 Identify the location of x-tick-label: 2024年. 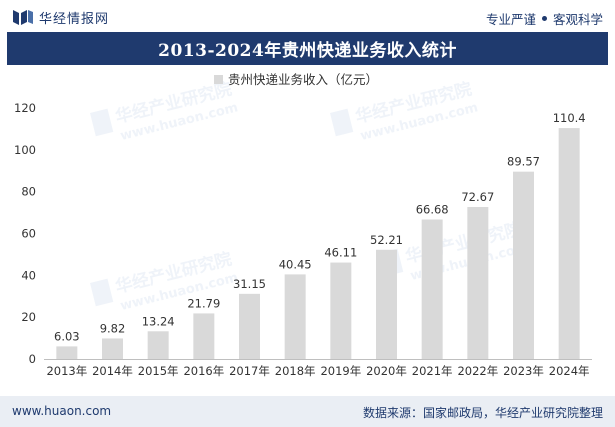
(569, 371).